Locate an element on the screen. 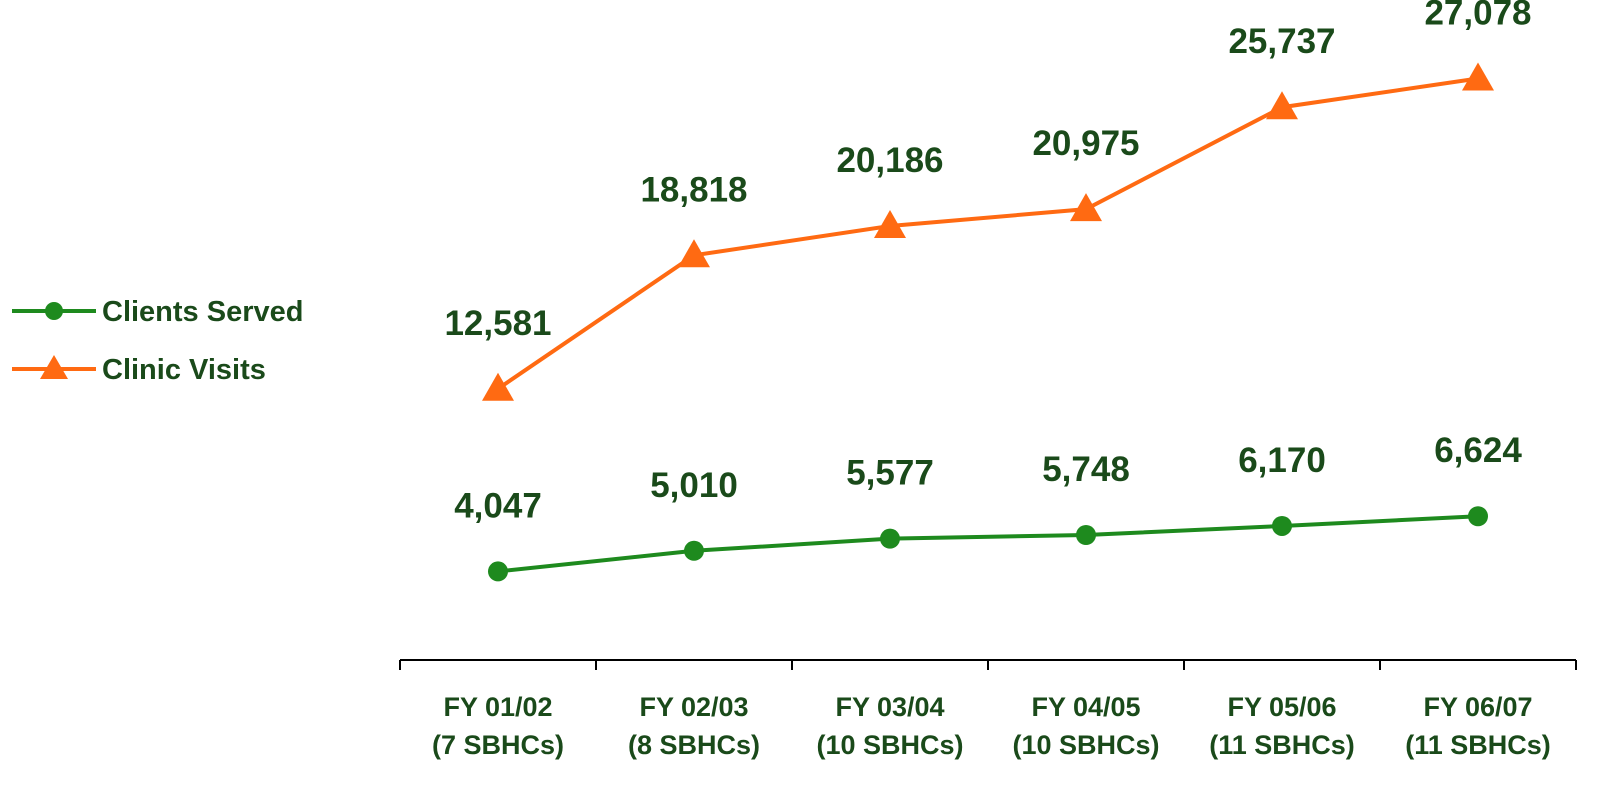 The height and width of the screenshot is (788, 1598). x-tick-label: FY 01/02 (7 SBHCs) is located at coordinates (498, 726).